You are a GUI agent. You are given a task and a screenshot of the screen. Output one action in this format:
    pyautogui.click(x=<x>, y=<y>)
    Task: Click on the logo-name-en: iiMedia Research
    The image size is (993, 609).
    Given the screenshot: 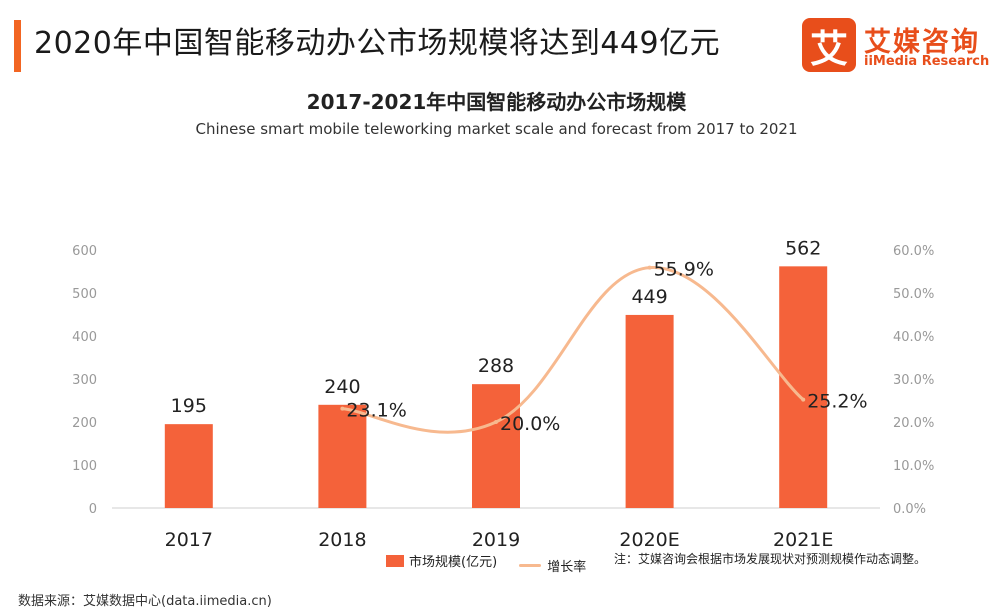 What is the action you would take?
    pyautogui.click(x=927, y=61)
    